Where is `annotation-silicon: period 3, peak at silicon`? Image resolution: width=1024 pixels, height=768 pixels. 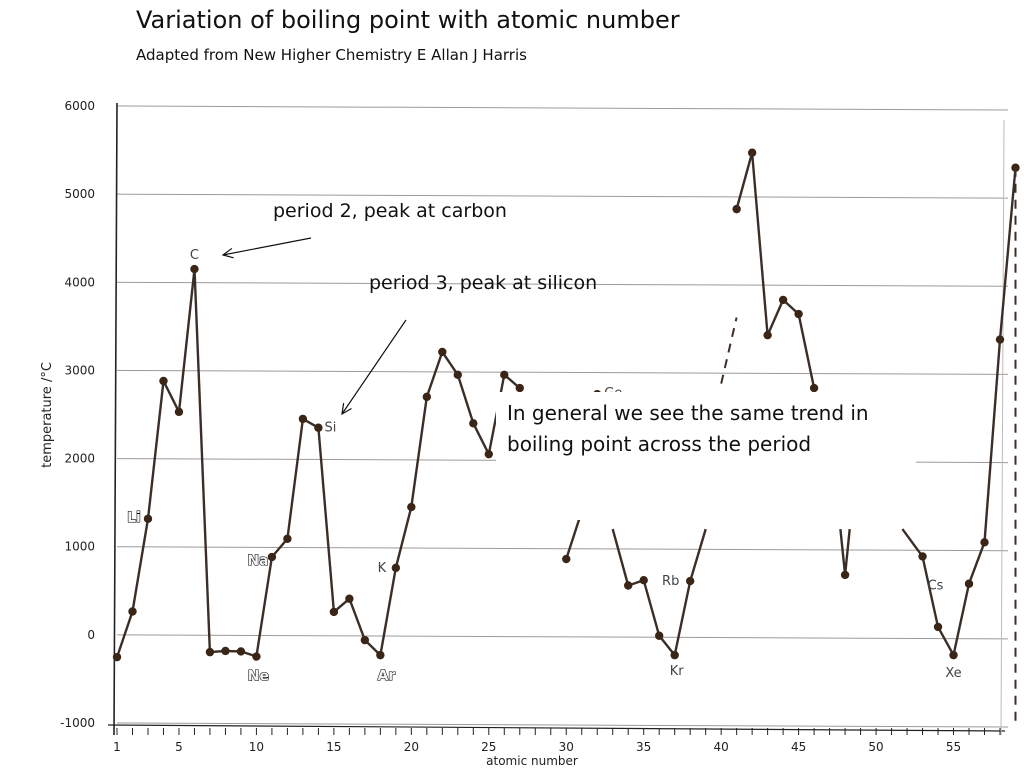 annotation-silicon: period 3, peak at silicon is located at coordinates (483, 283).